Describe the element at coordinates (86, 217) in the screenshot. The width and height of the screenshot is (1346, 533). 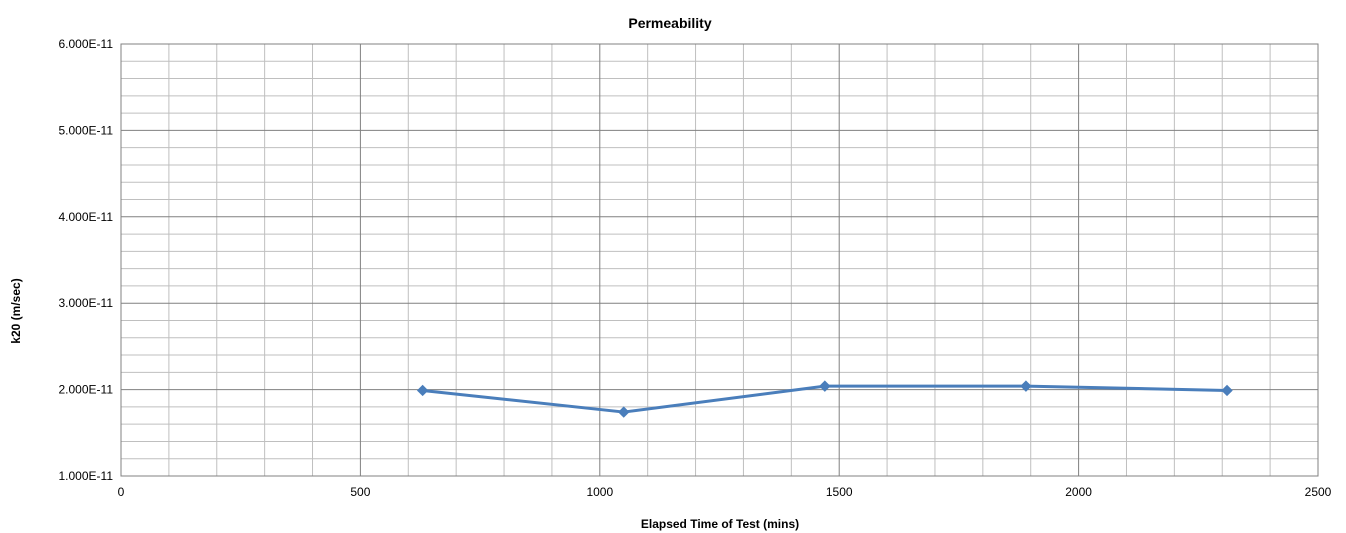
I see `y-tick-label: 4.000E-11` at that location.